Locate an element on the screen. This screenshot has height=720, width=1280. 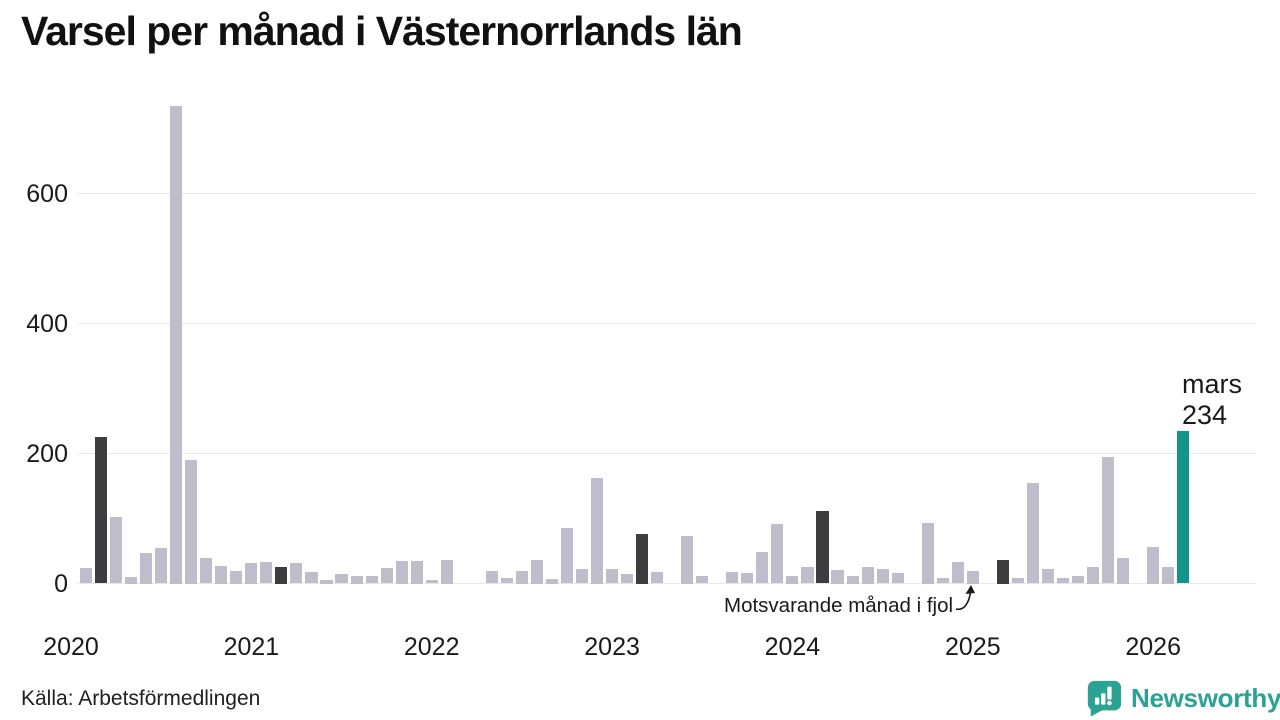
annotation-previous-year: Motsvarande månad i fjol is located at coordinates (851, 601).